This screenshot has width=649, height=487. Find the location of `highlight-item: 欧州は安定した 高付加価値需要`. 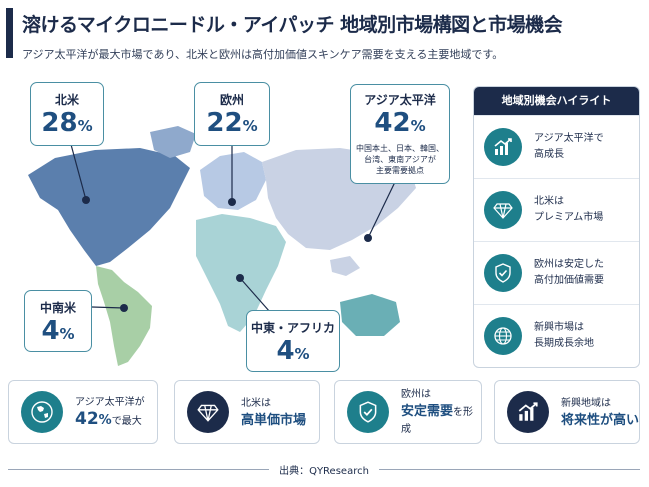

highlight-item: 欧州は安定した 高付加価値需要 is located at coordinates (556, 272).